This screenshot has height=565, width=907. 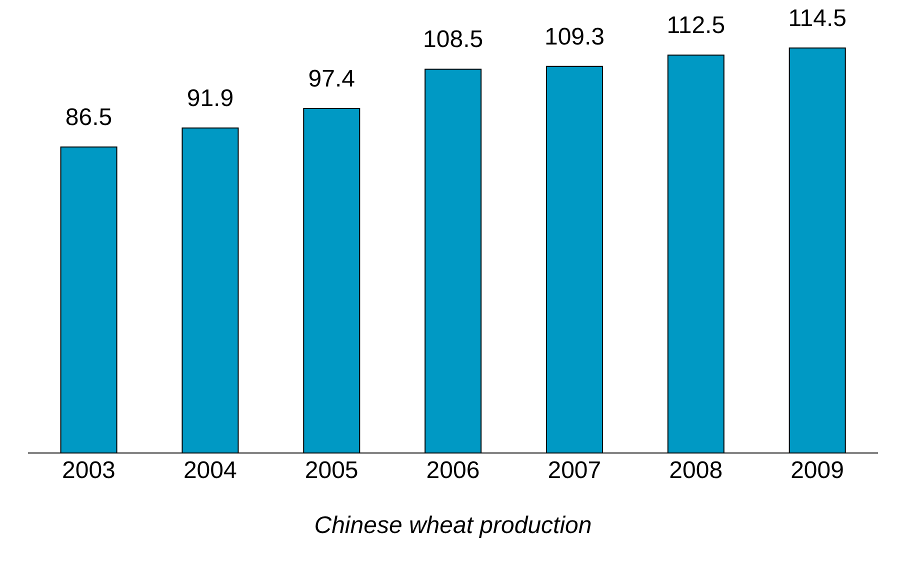 I want to click on data-label: 86.5, so click(x=88, y=118).